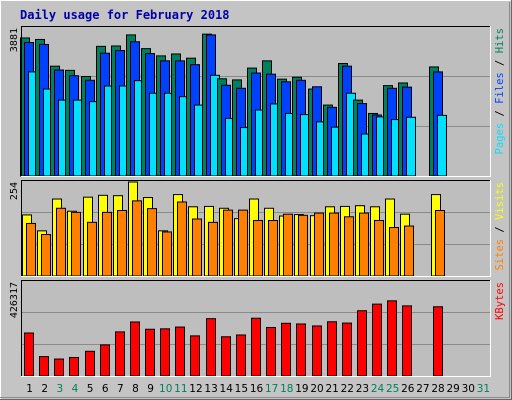  I want to click on legend-visits-sites: Sites / Visits, so click(500, 226).